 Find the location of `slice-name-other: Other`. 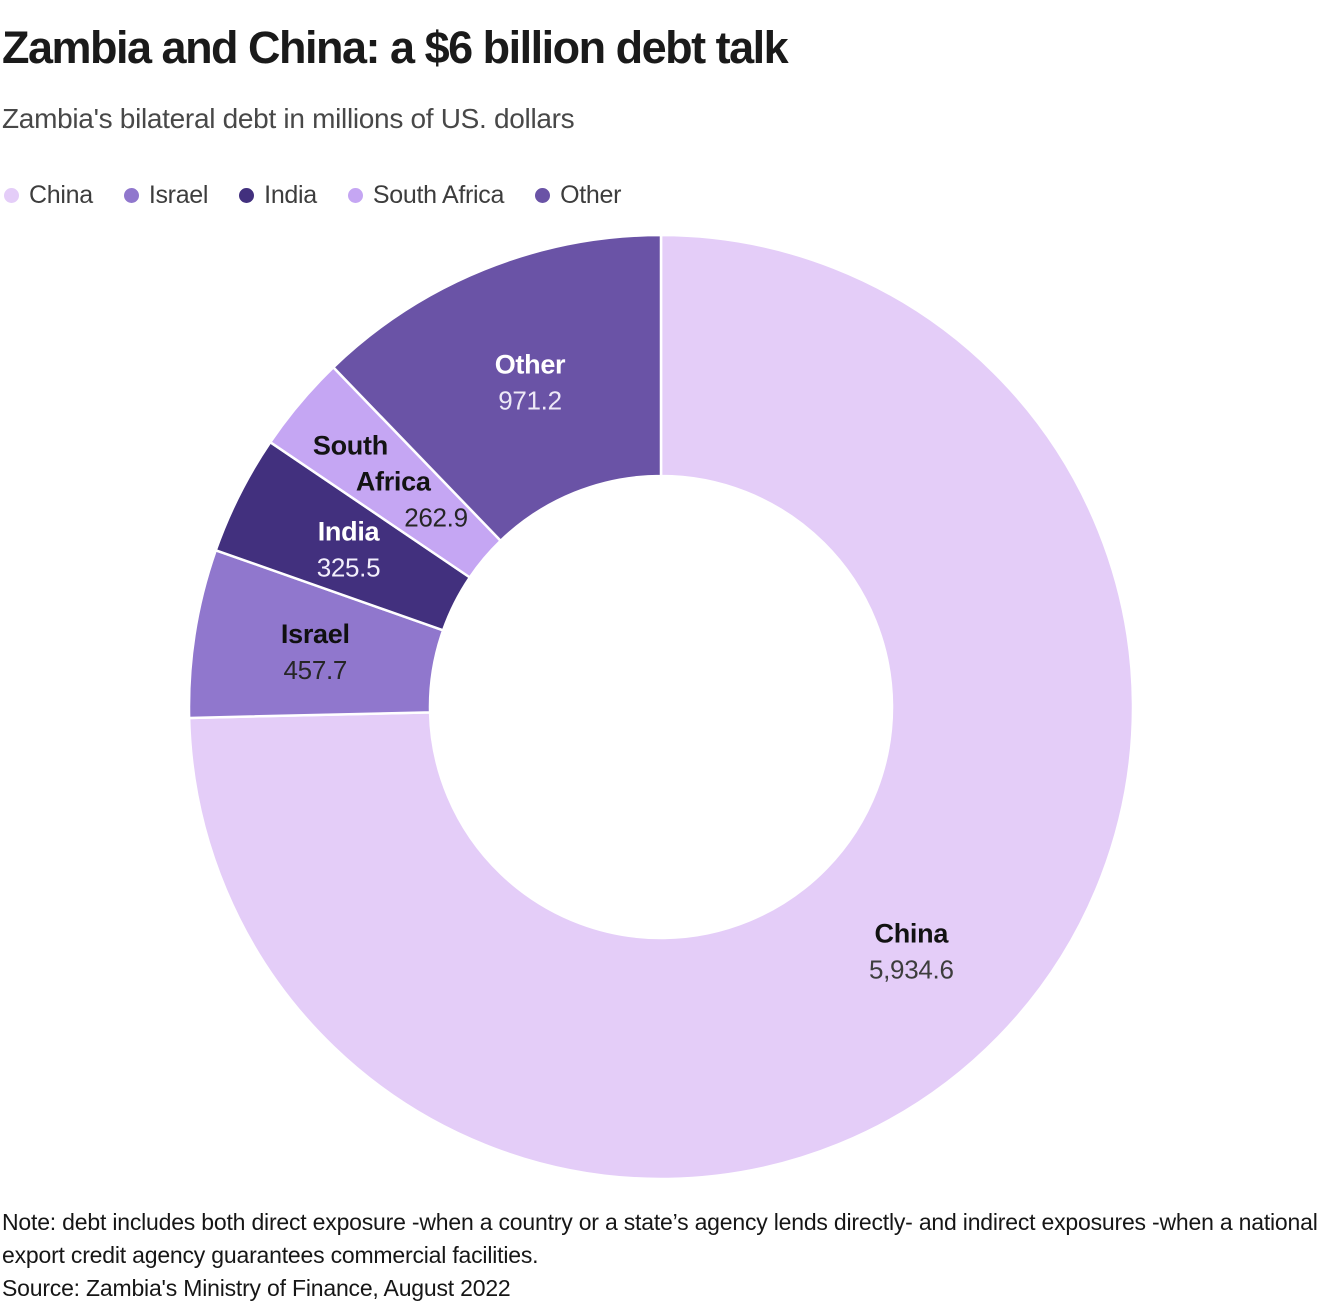

slice-name-other: Other is located at coordinates (530, 364).